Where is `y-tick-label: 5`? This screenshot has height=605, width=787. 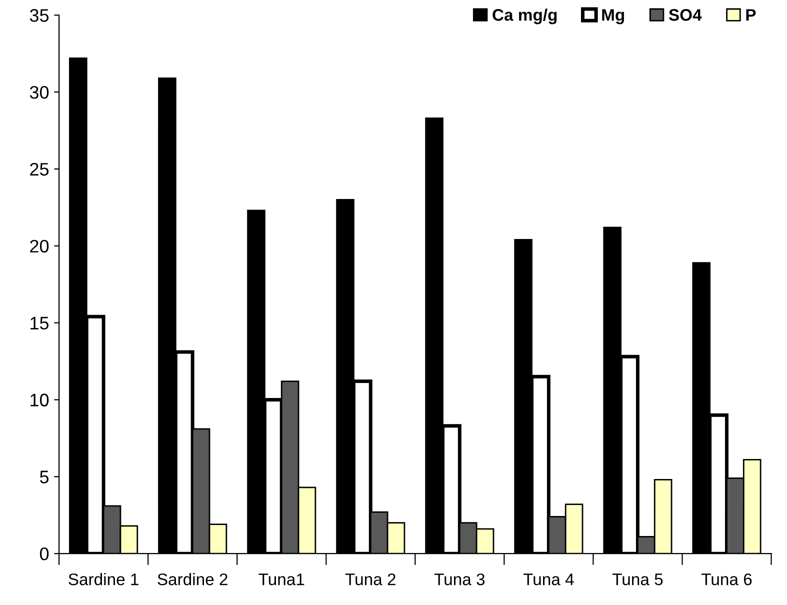 y-tick-label: 5 is located at coordinates (44, 477).